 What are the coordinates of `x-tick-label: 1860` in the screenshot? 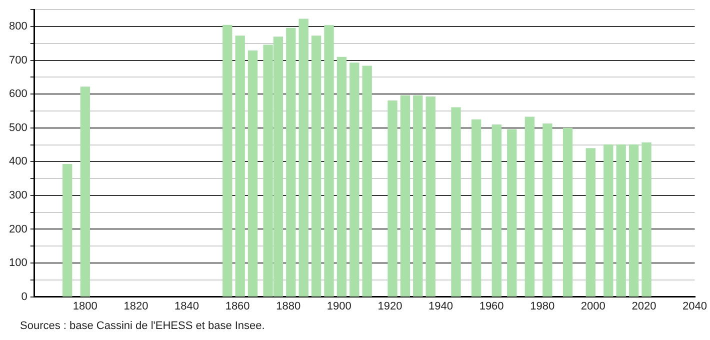 It's located at (237, 306).